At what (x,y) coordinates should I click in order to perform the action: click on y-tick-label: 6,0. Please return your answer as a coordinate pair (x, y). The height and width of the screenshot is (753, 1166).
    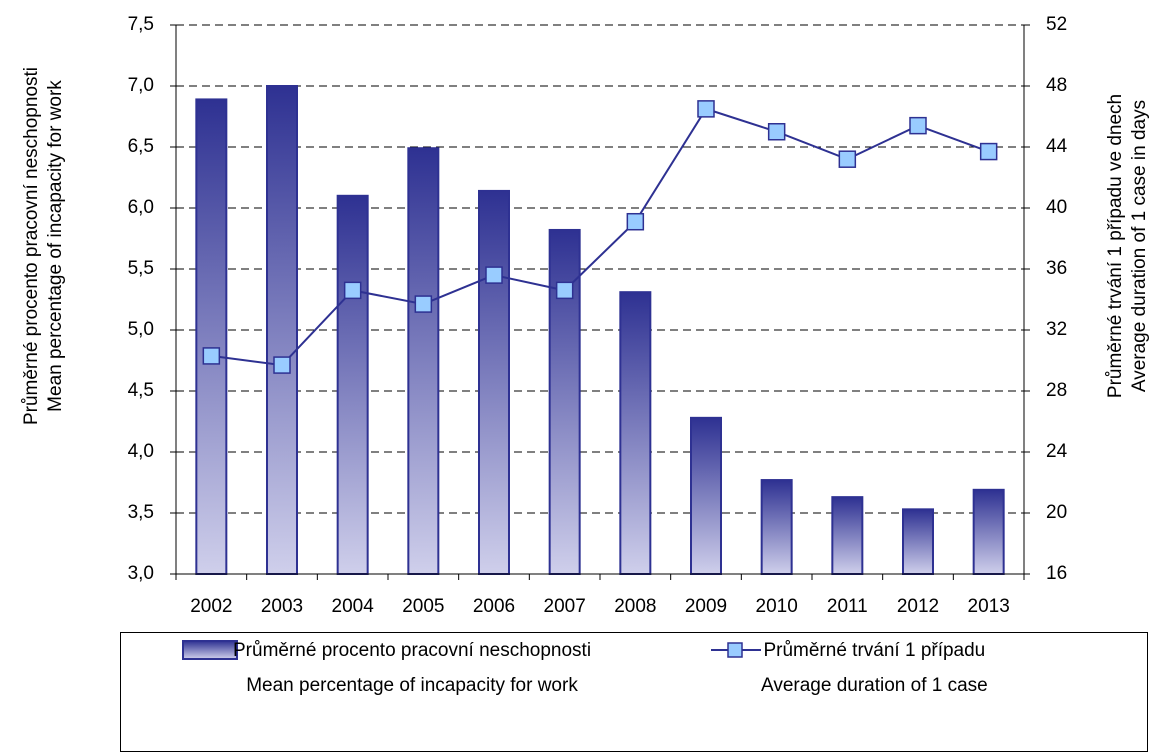
    Looking at the image, I should click on (141, 207).